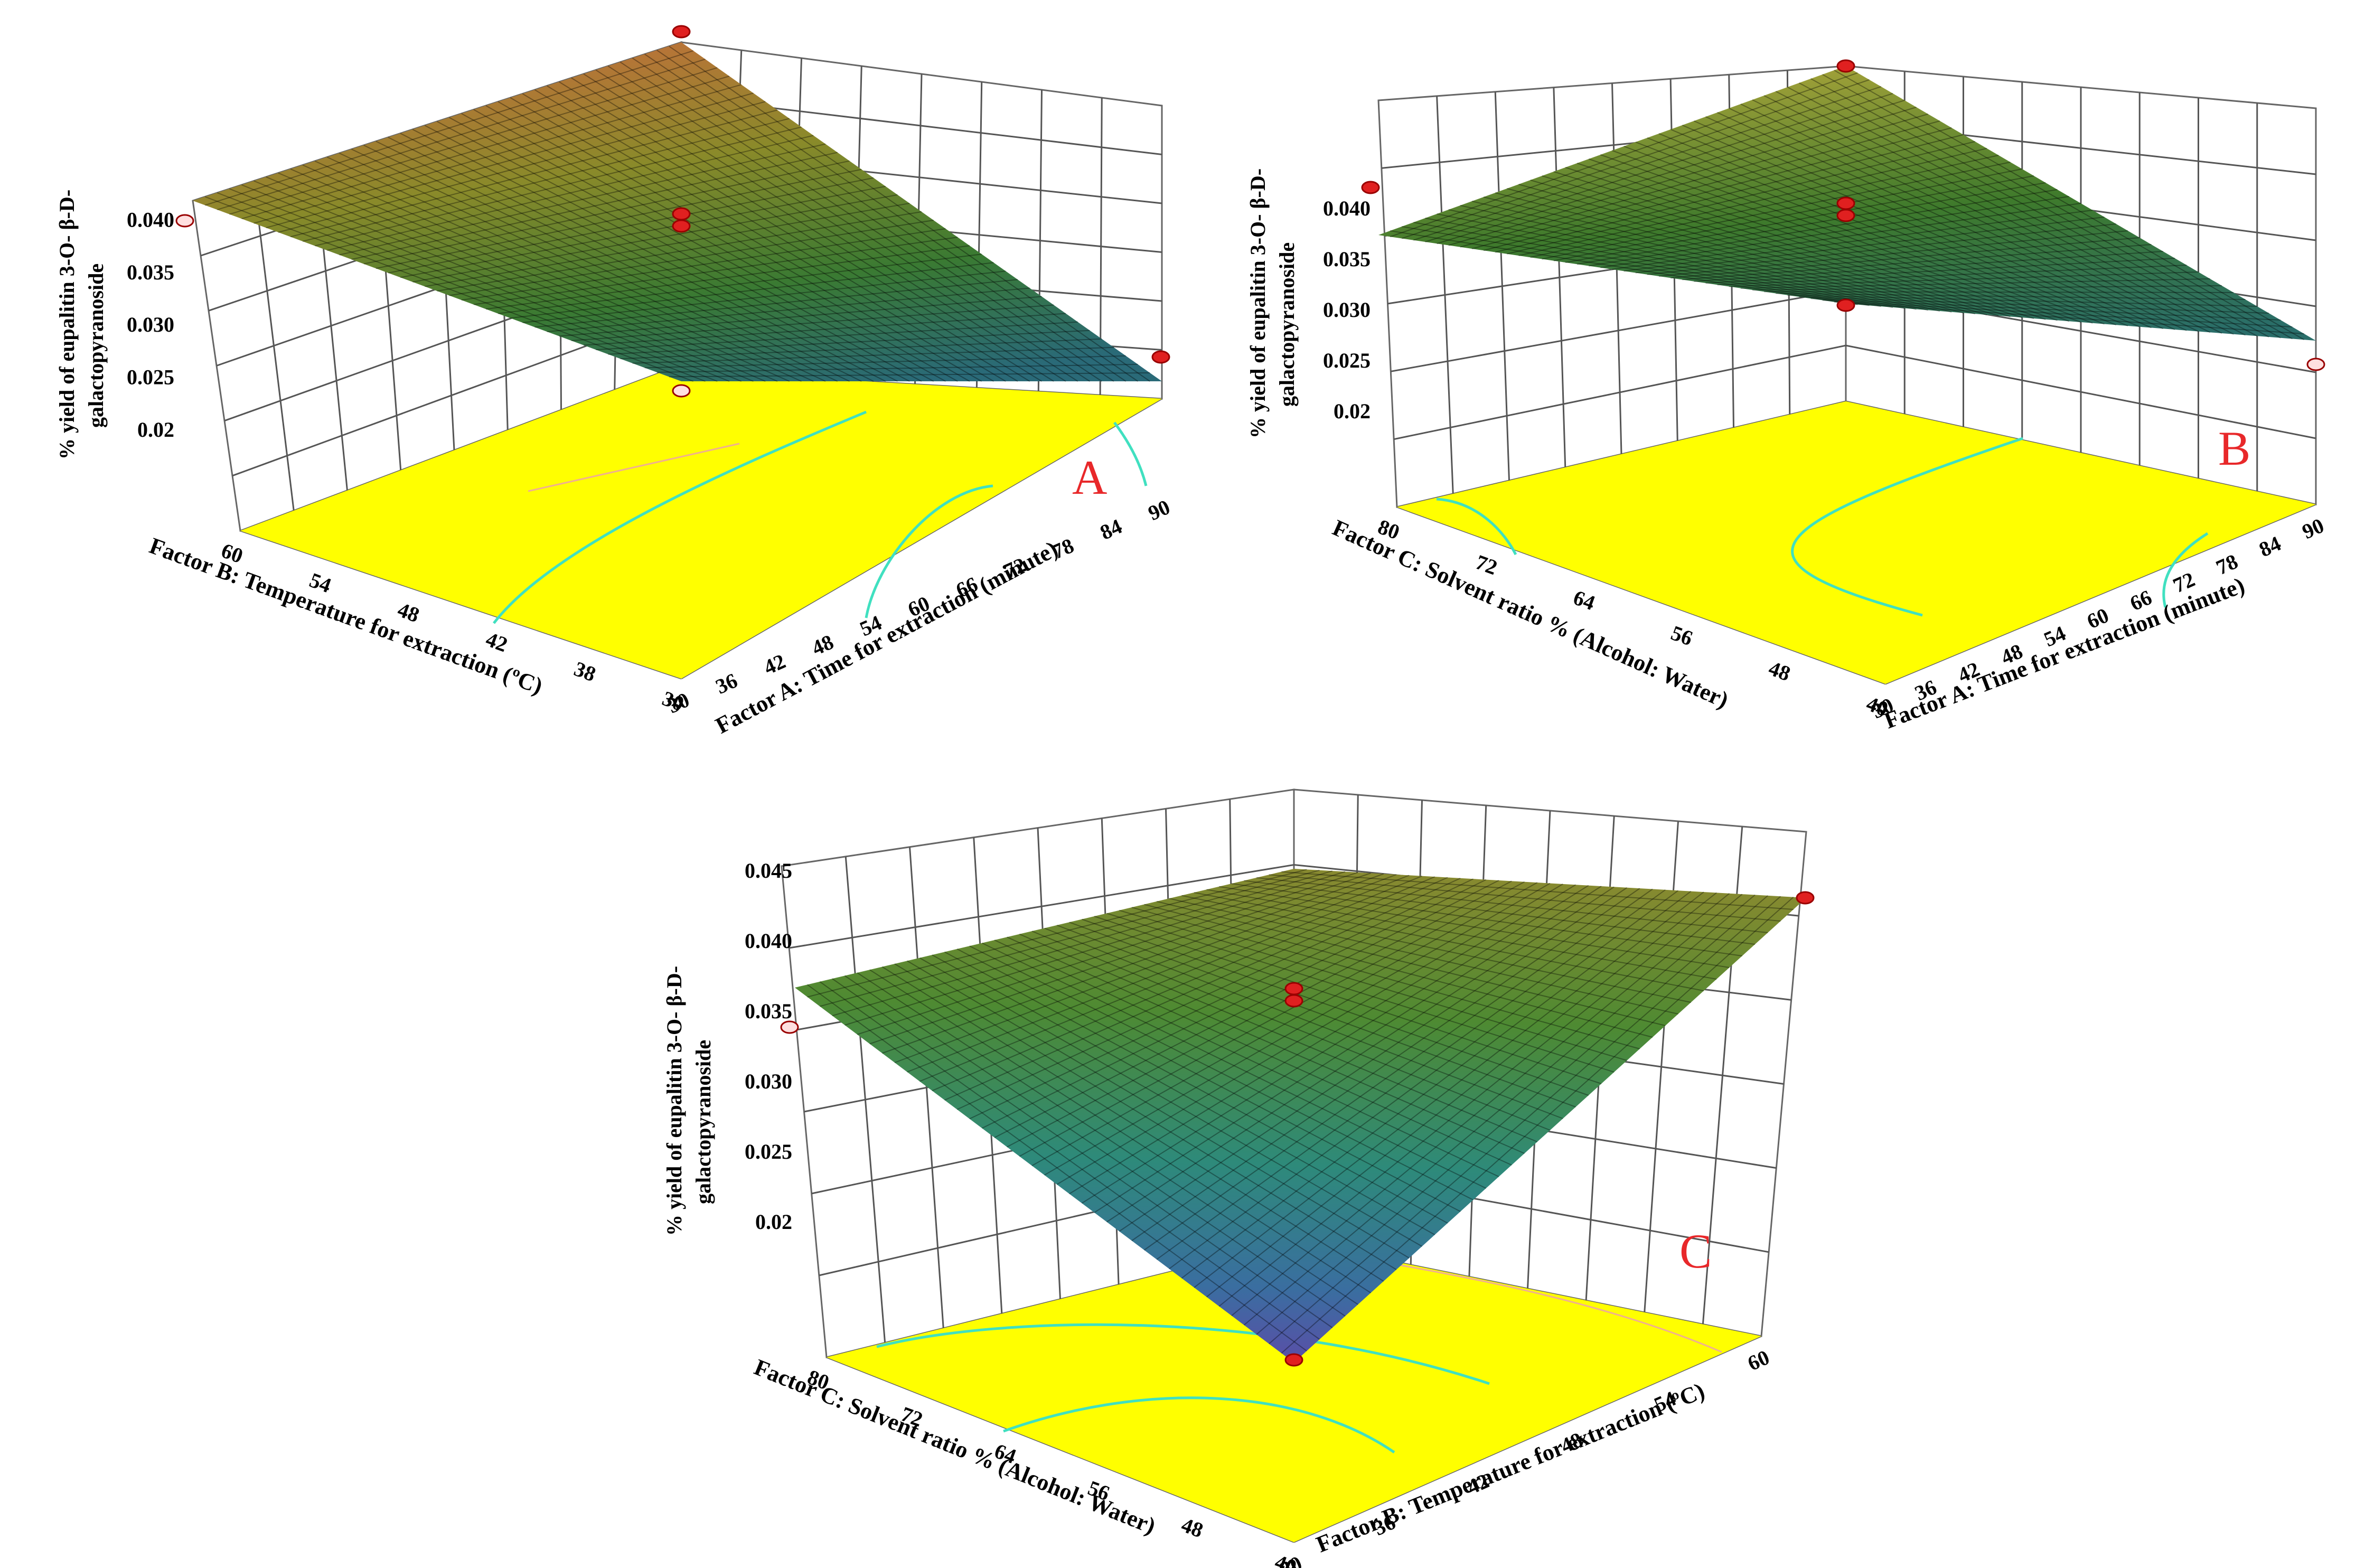  I want to click on z-tick-label: 48, so click(1192, 1527).